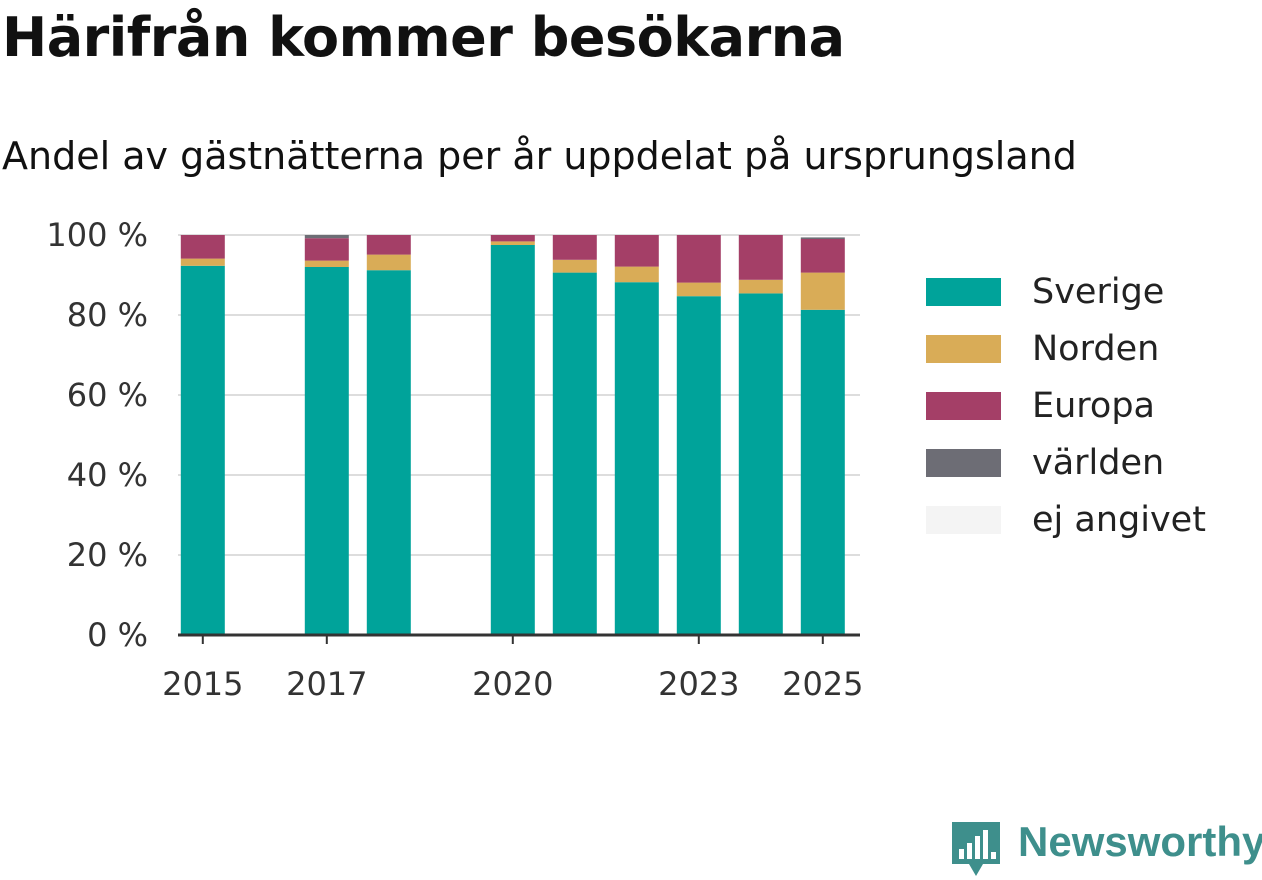 Image resolution: width=1262 pixels, height=880 pixels. I want to click on y-tick-label: 0 %, so click(117, 635).